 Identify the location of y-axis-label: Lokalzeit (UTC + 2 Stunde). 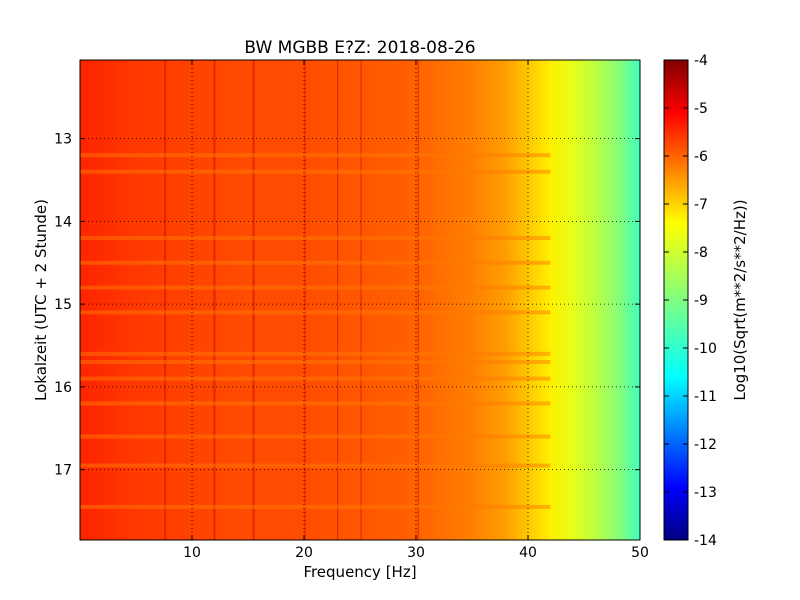
(41, 300).